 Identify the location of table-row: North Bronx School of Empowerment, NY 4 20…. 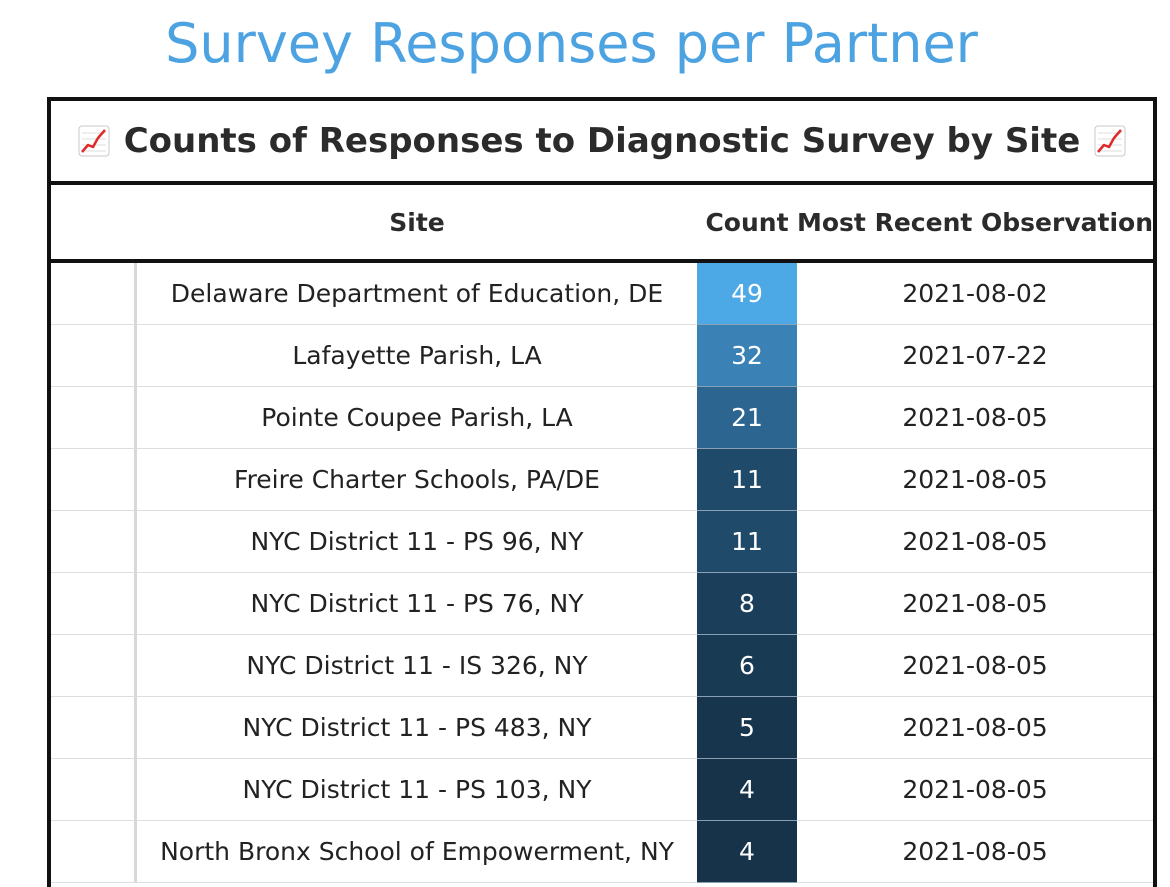
(602, 852).